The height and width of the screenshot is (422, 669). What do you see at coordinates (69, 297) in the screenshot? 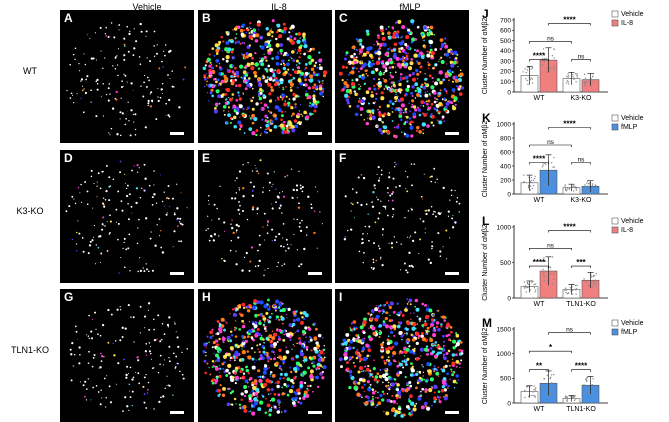
I see `panel-letter: G` at bounding box center [69, 297].